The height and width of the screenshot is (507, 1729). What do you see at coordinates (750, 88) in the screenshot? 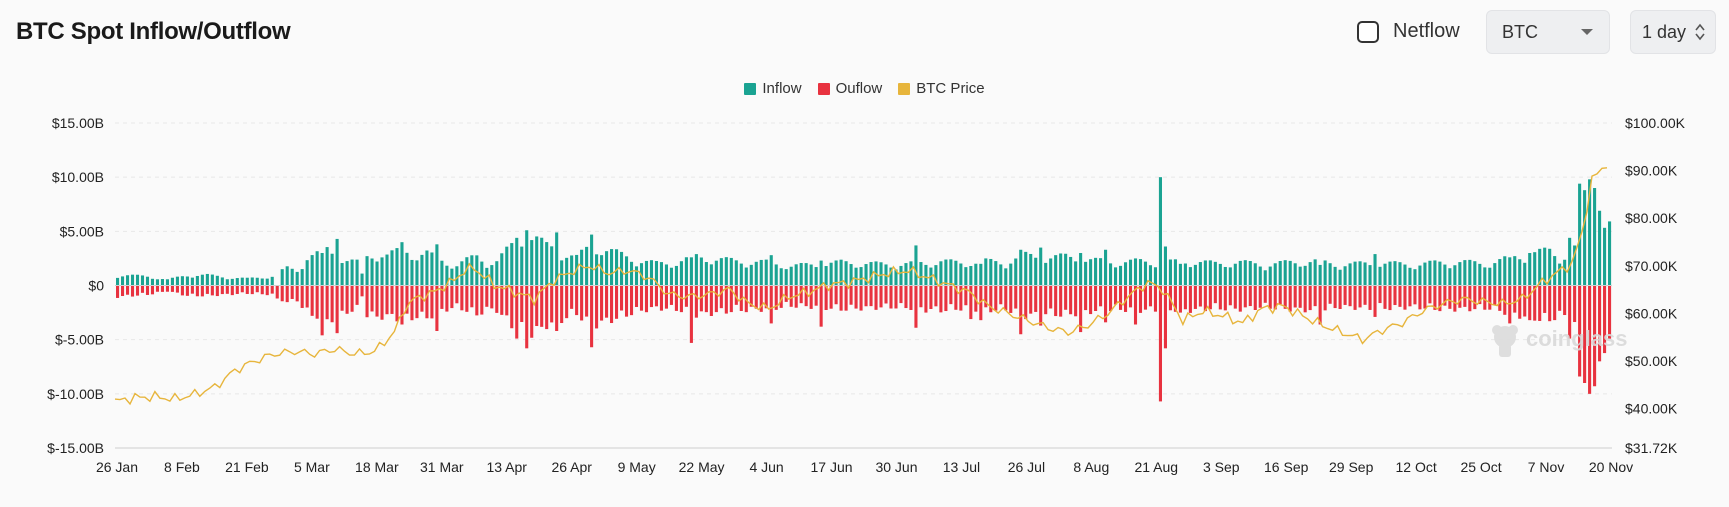
I see `legend-inflow-swatch` at bounding box center [750, 88].